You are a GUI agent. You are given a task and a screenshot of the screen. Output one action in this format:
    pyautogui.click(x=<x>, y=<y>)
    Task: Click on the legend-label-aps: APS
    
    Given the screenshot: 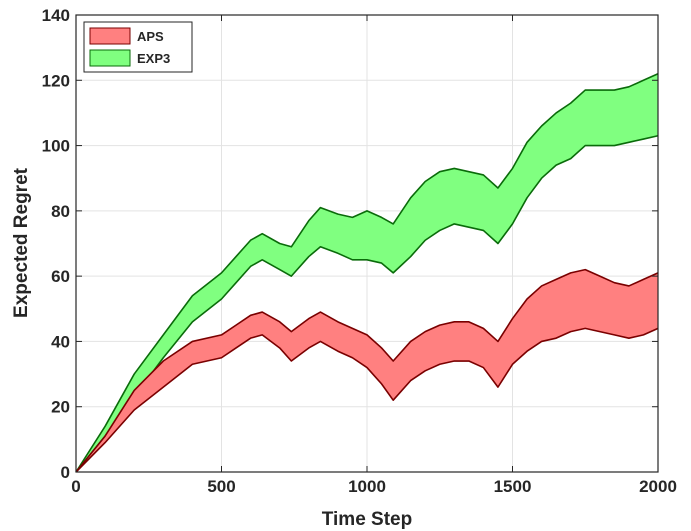 What is the action you would take?
    pyautogui.click(x=150, y=36)
    